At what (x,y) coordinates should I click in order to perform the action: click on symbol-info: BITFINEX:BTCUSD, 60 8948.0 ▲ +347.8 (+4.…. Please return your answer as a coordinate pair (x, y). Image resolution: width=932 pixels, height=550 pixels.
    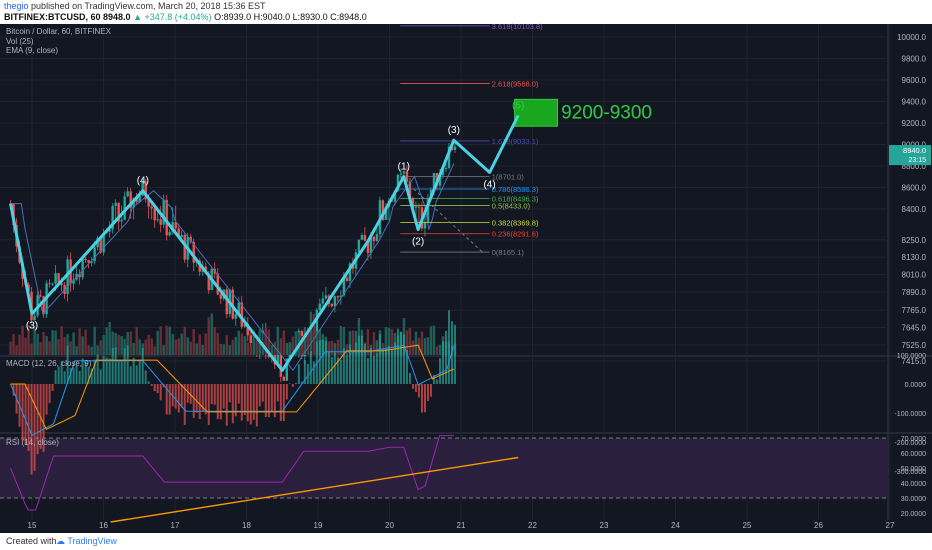
    Looking at the image, I should click on (185, 17).